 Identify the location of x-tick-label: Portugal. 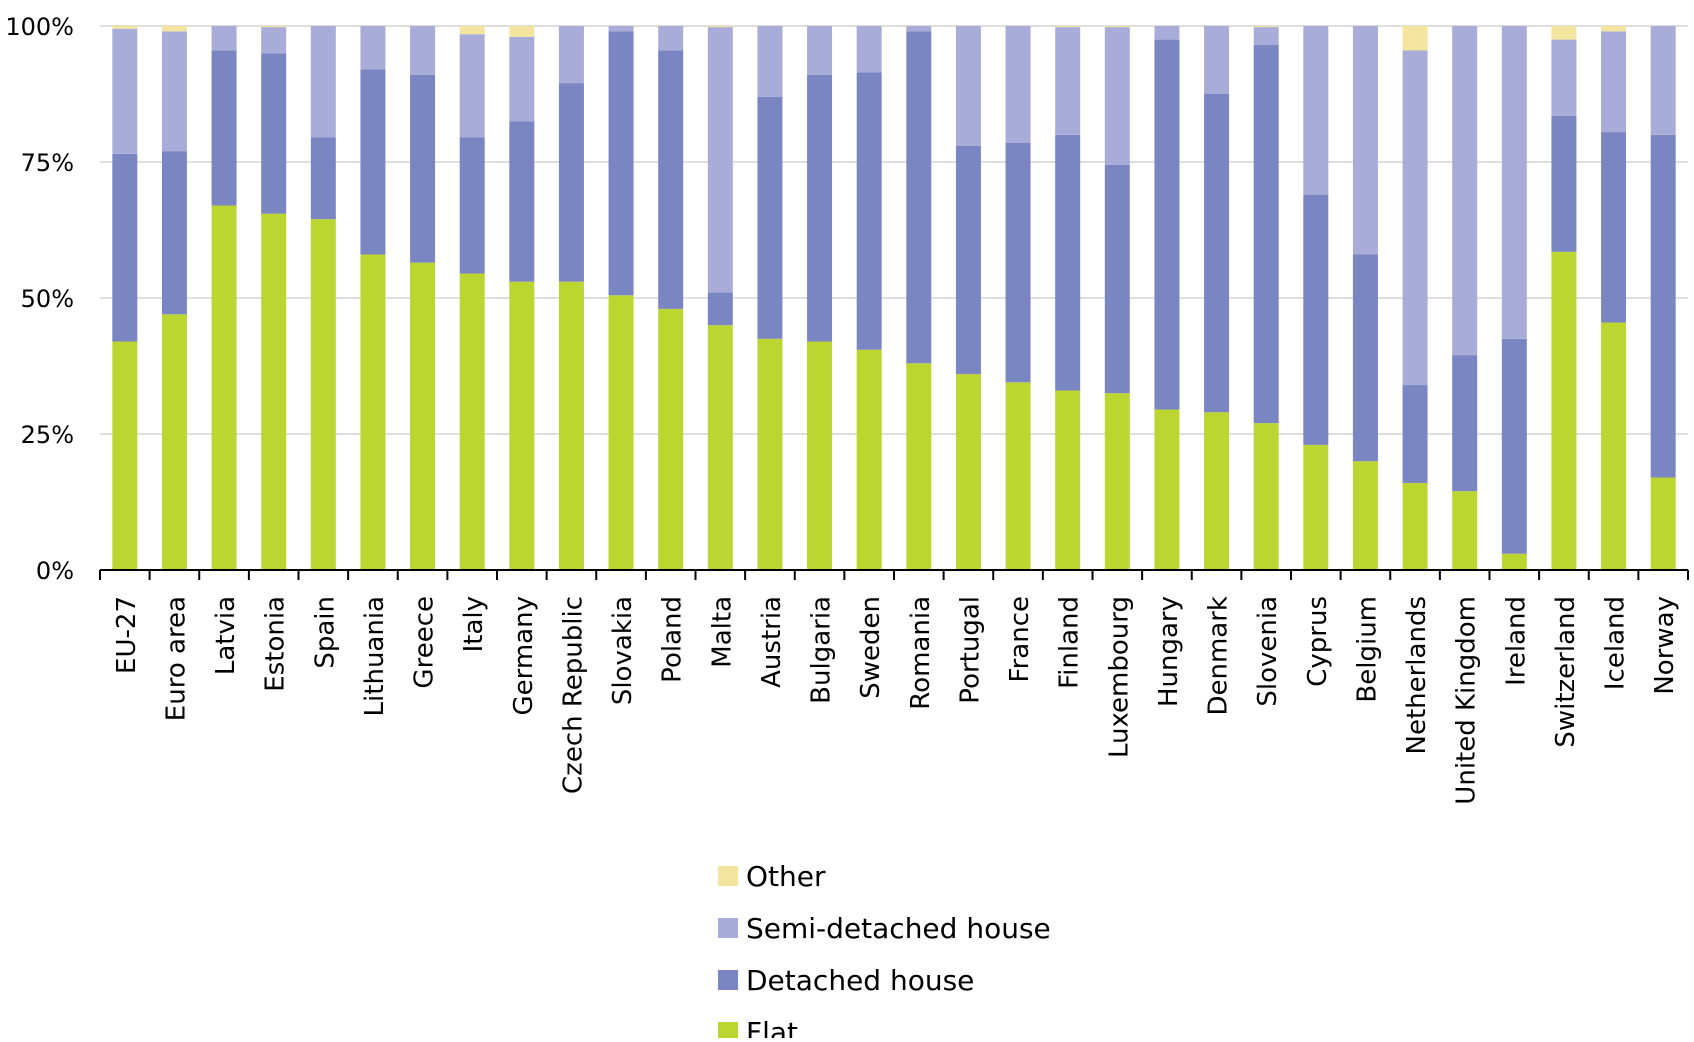
(970, 650).